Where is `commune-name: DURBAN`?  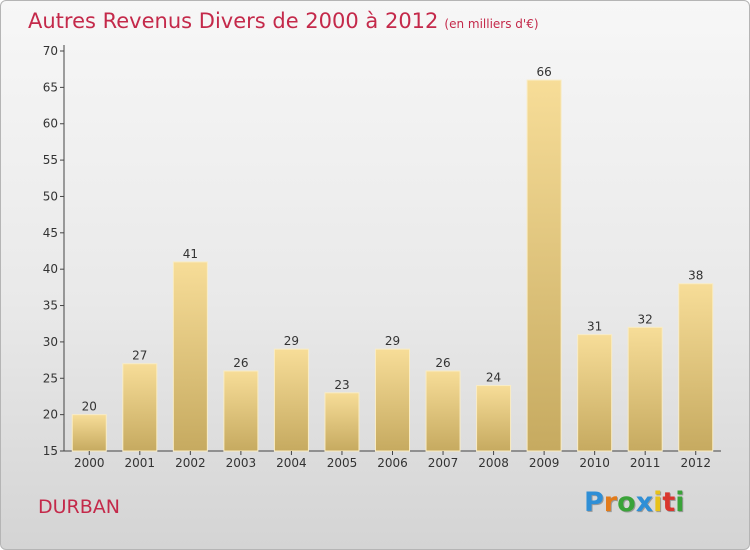 commune-name: DURBAN is located at coordinates (79, 507).